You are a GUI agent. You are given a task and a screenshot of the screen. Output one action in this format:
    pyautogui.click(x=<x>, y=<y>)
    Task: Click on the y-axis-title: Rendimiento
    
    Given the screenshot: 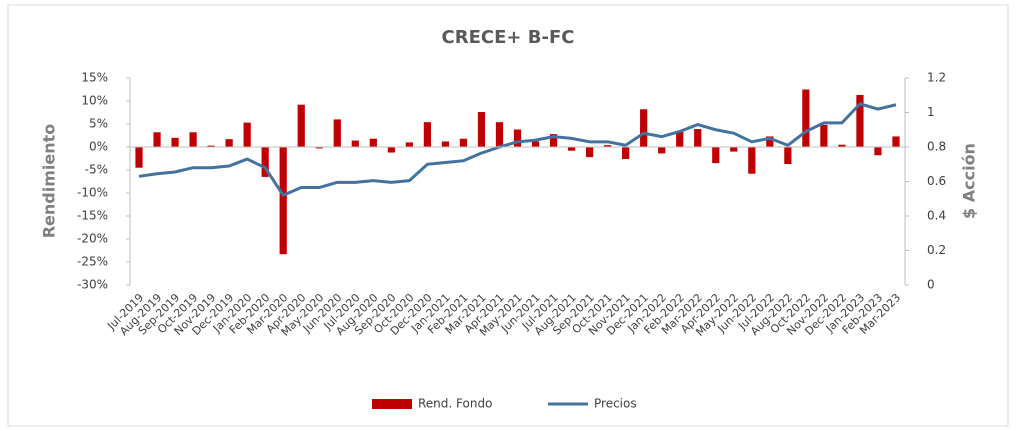 What is the action you would take?
    pyautogui.click(x=49, y=181)
    